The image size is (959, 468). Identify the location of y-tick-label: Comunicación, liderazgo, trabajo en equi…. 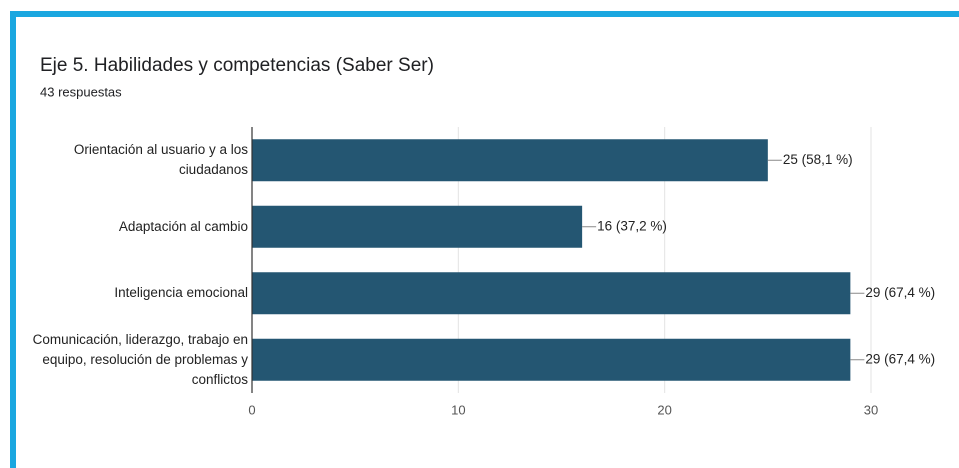
(140, 359).